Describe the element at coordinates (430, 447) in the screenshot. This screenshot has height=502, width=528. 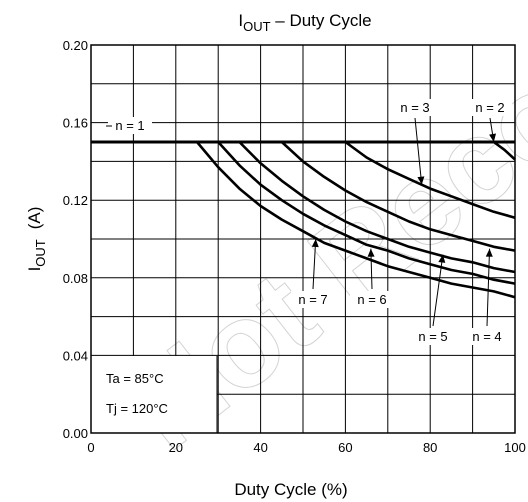
I see `x-tick-label: 80` at that location.